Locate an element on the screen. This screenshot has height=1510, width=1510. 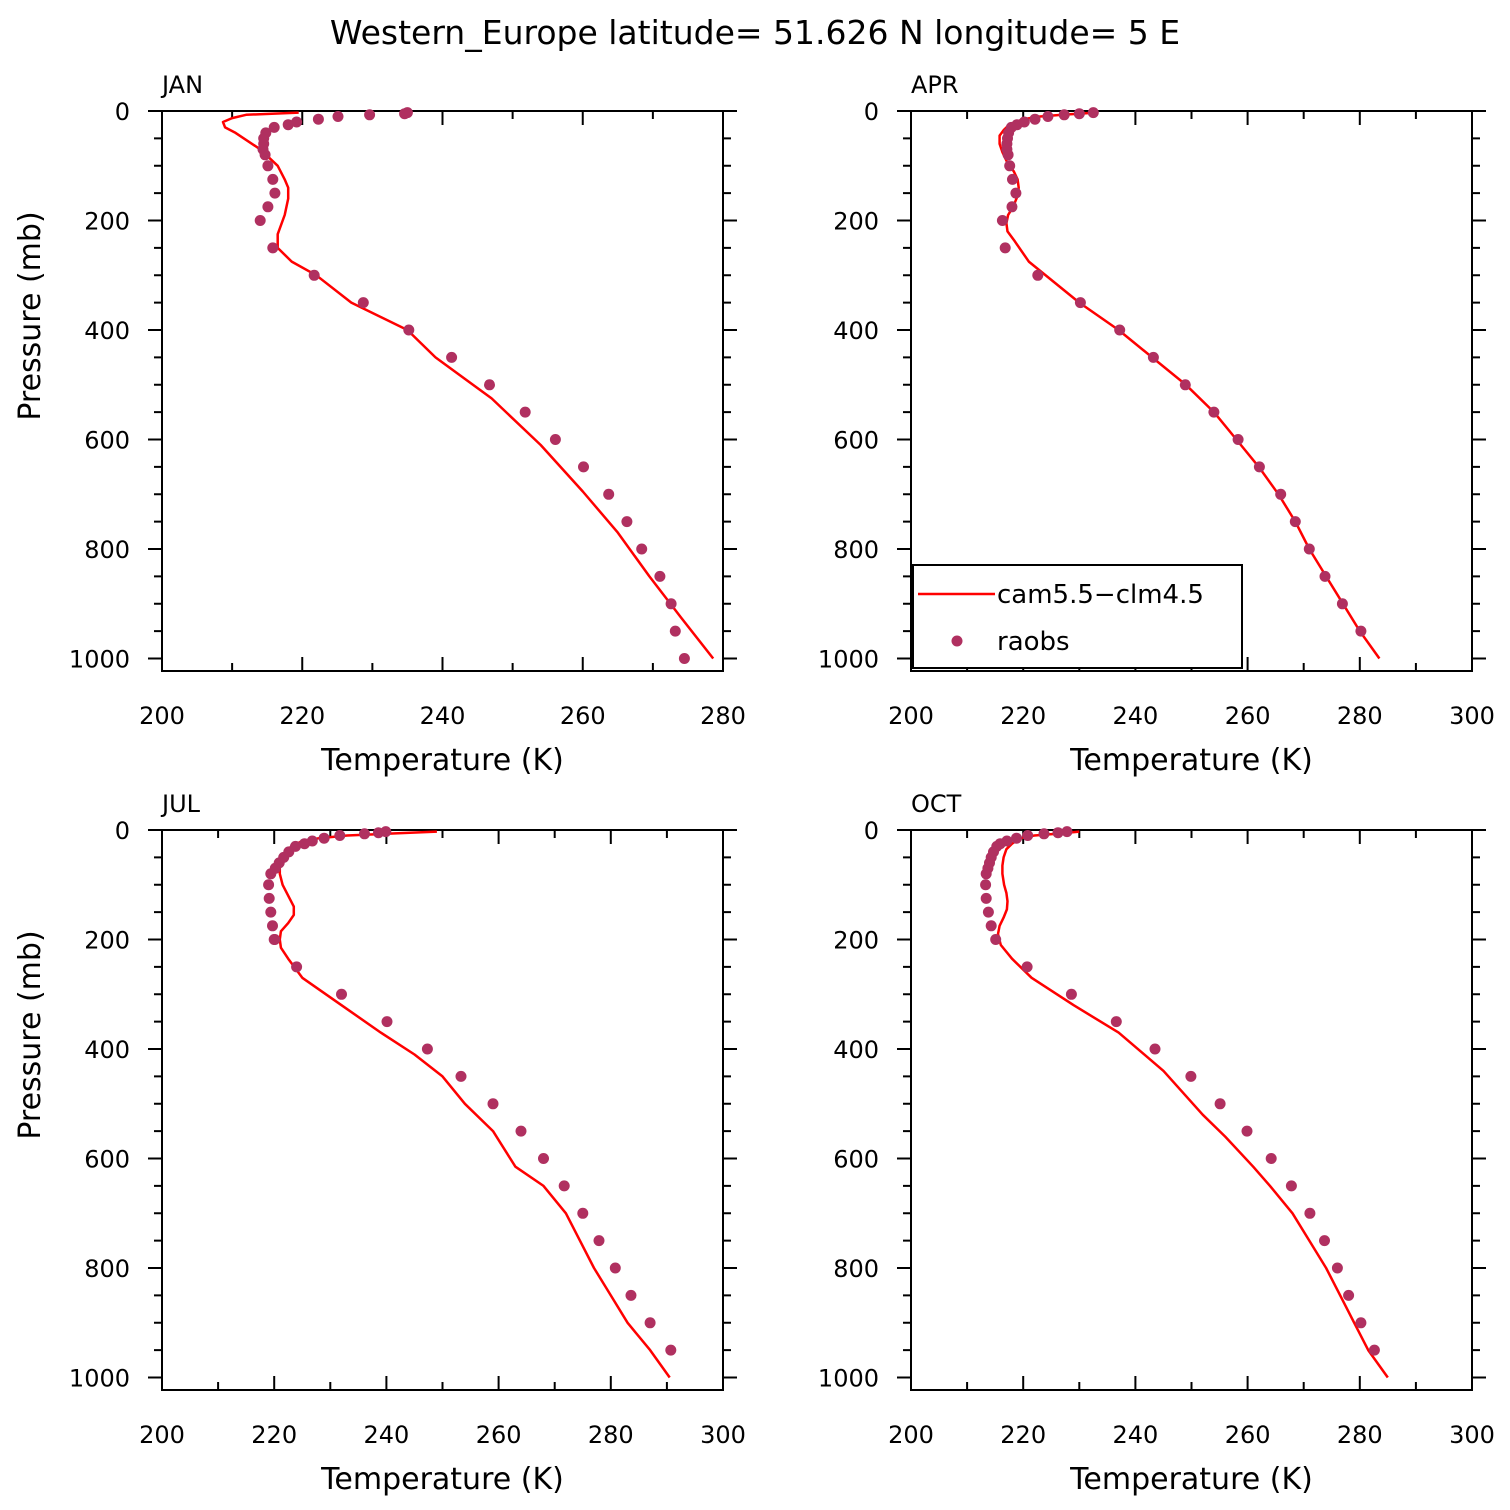
legend-box is located at coordinates (1077, 616).